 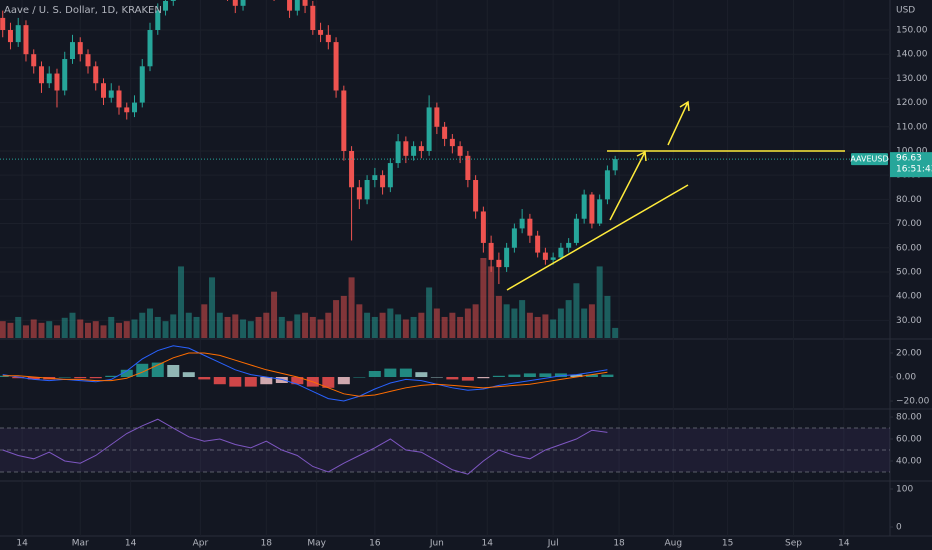 I want to click on y-tick-label: 30.00, so click(x=909, y=321).